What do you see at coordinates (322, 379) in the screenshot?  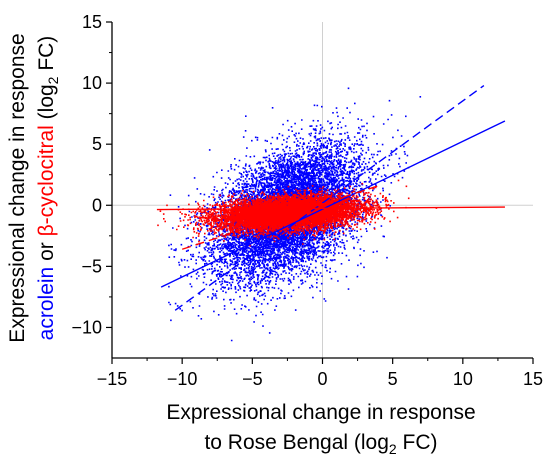 I see `x-tick-label: 0` at bounding box center [322, 379].